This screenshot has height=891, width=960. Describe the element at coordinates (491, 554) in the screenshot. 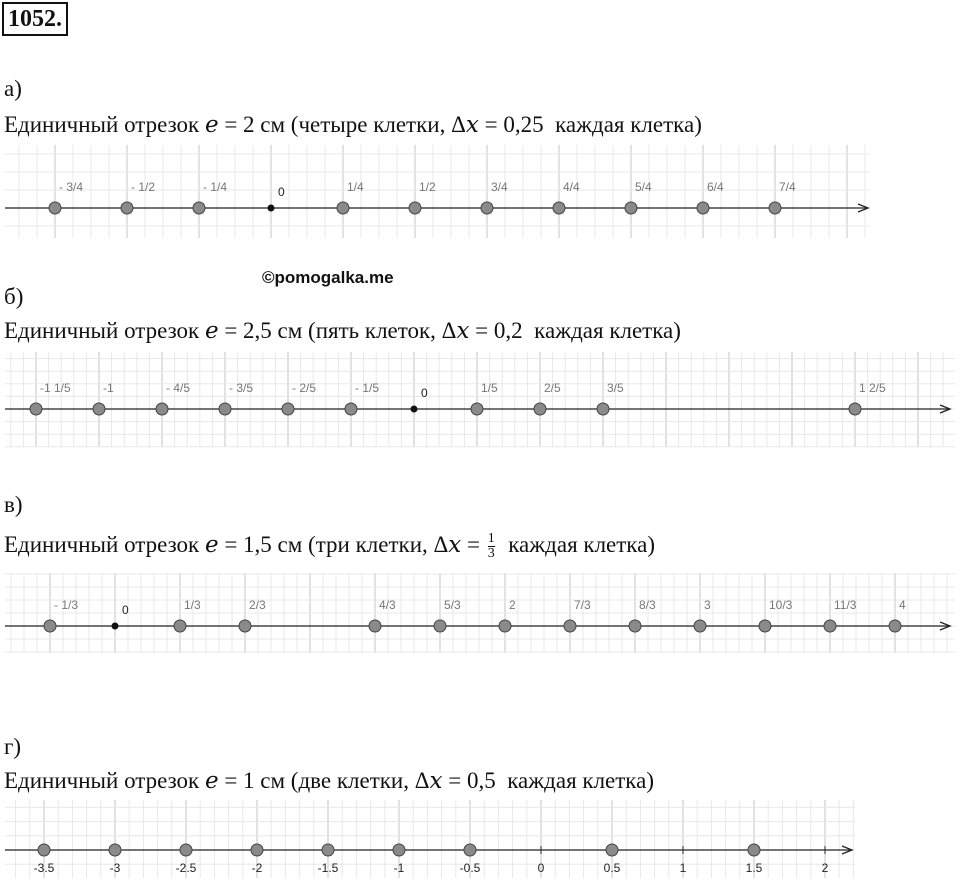

I see `denominator: 3` at that location.